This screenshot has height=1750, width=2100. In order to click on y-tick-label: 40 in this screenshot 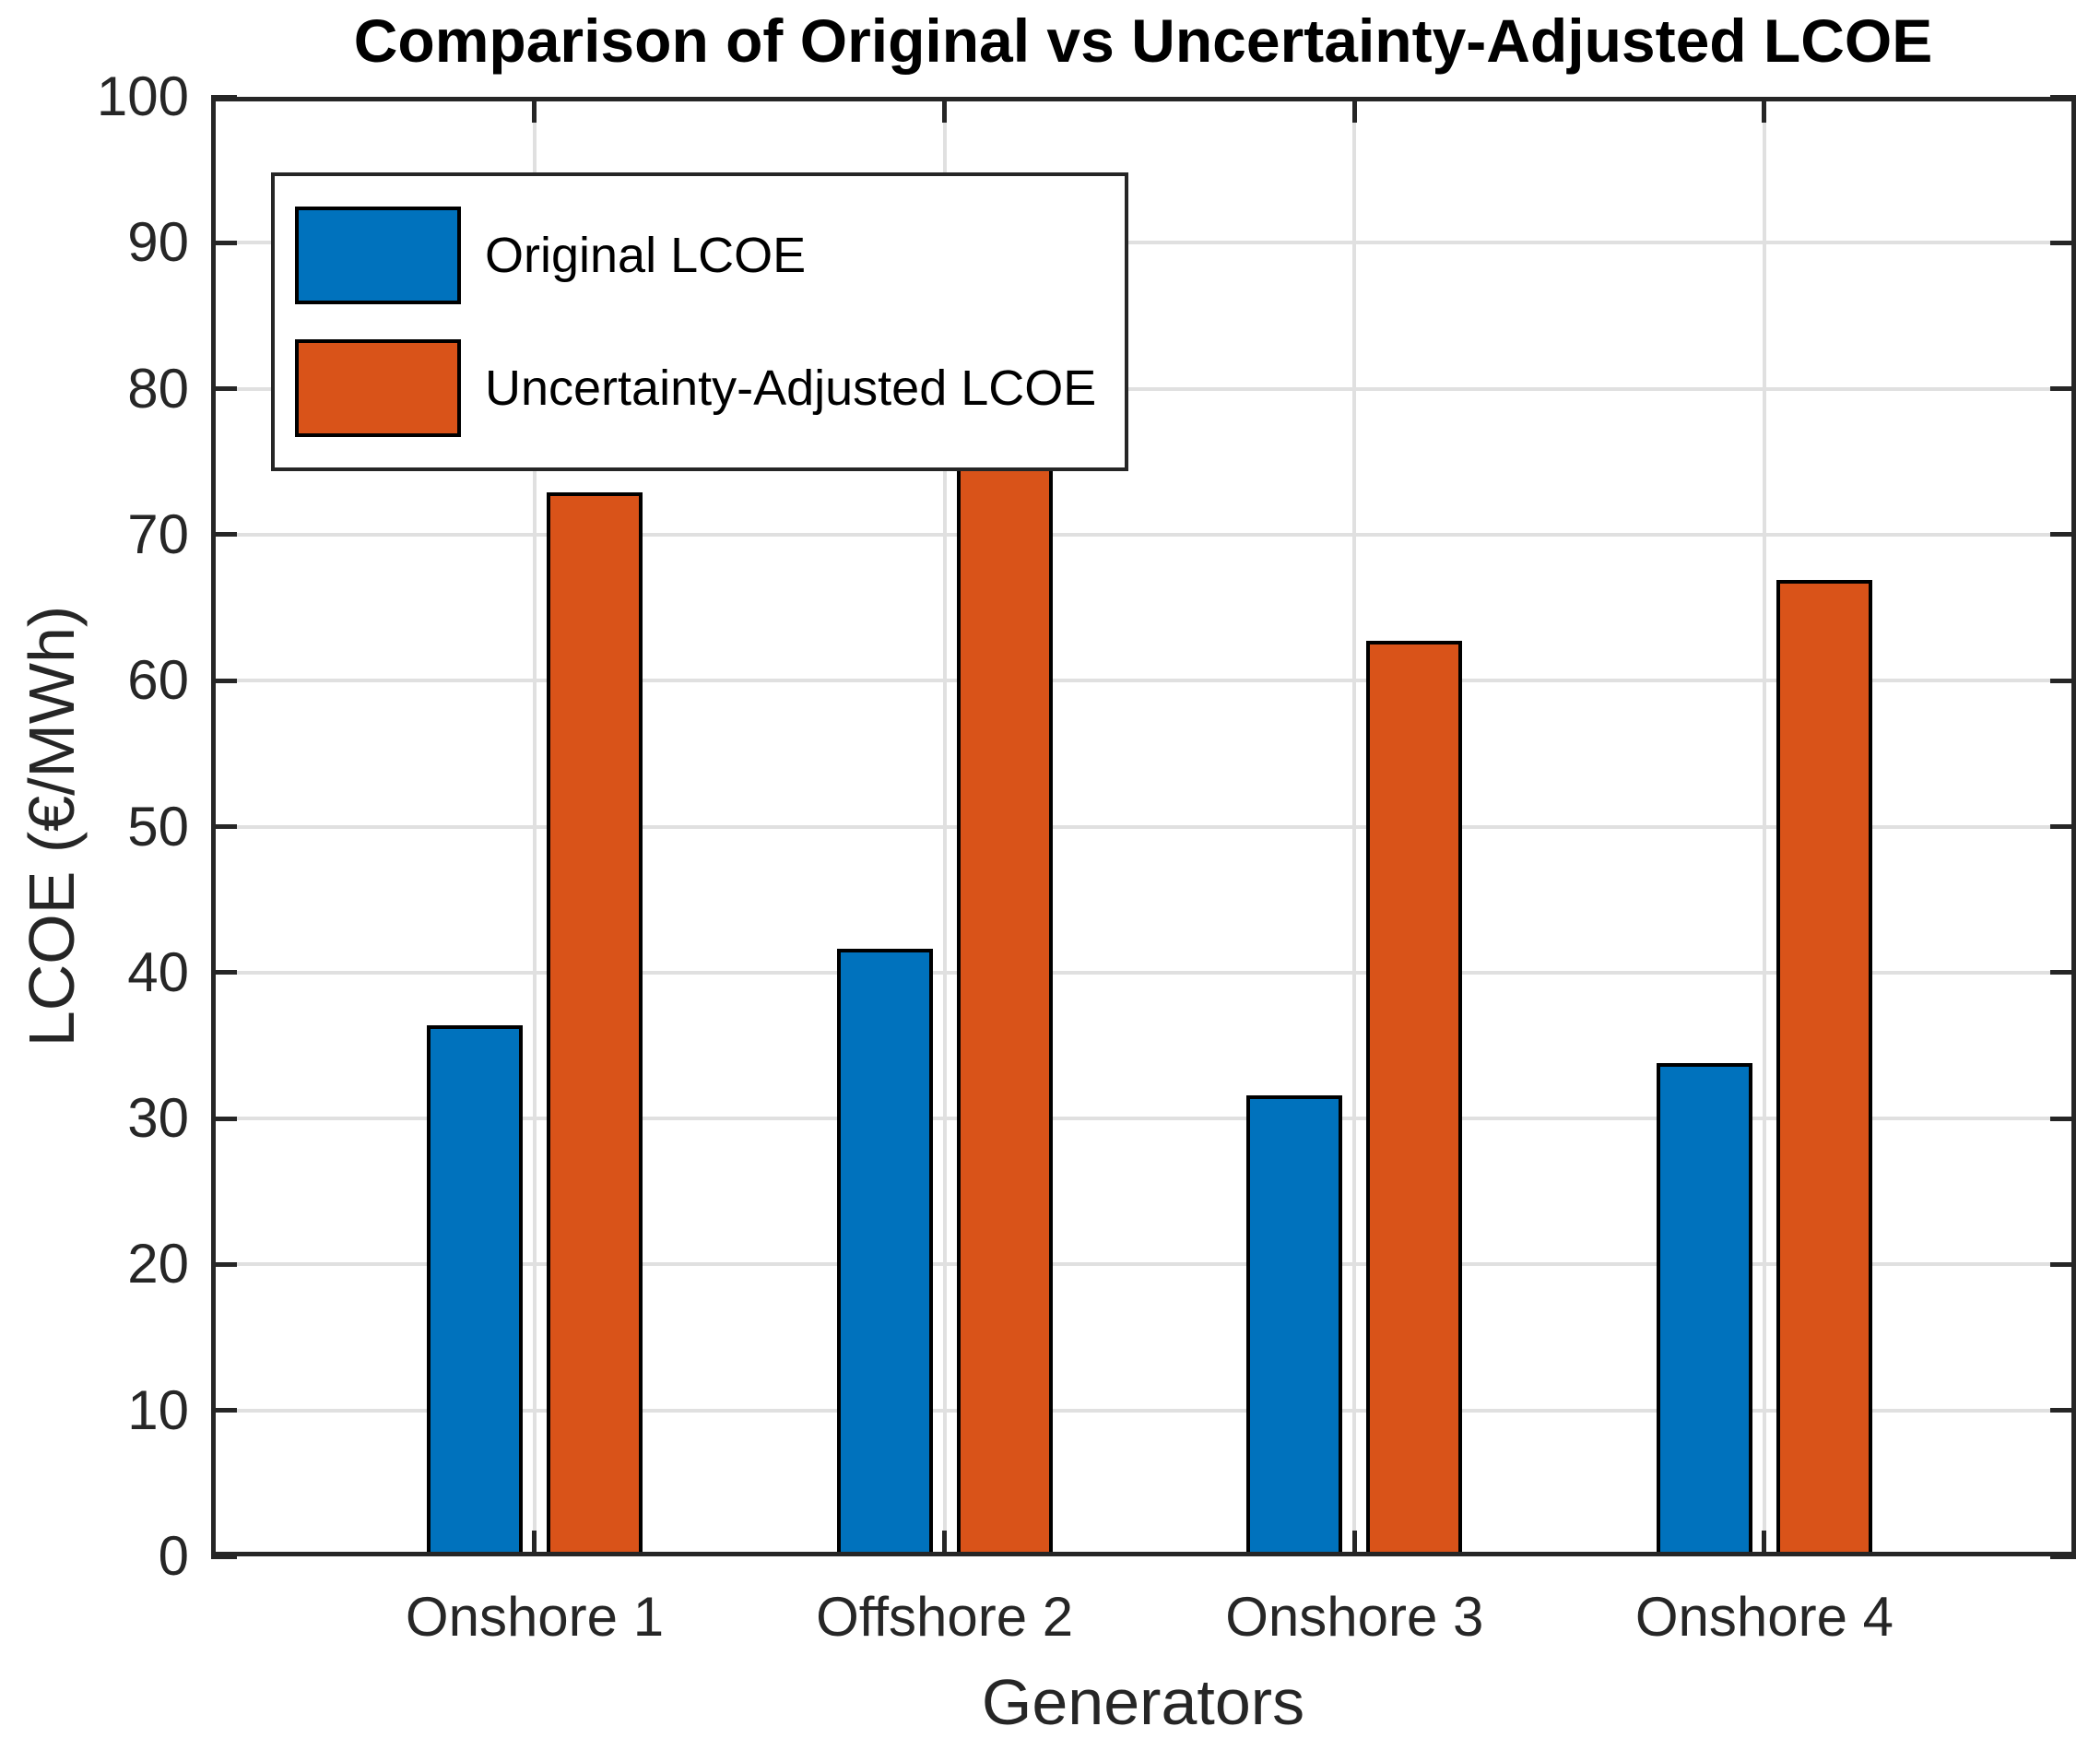, I will do `click(158, 971)`.